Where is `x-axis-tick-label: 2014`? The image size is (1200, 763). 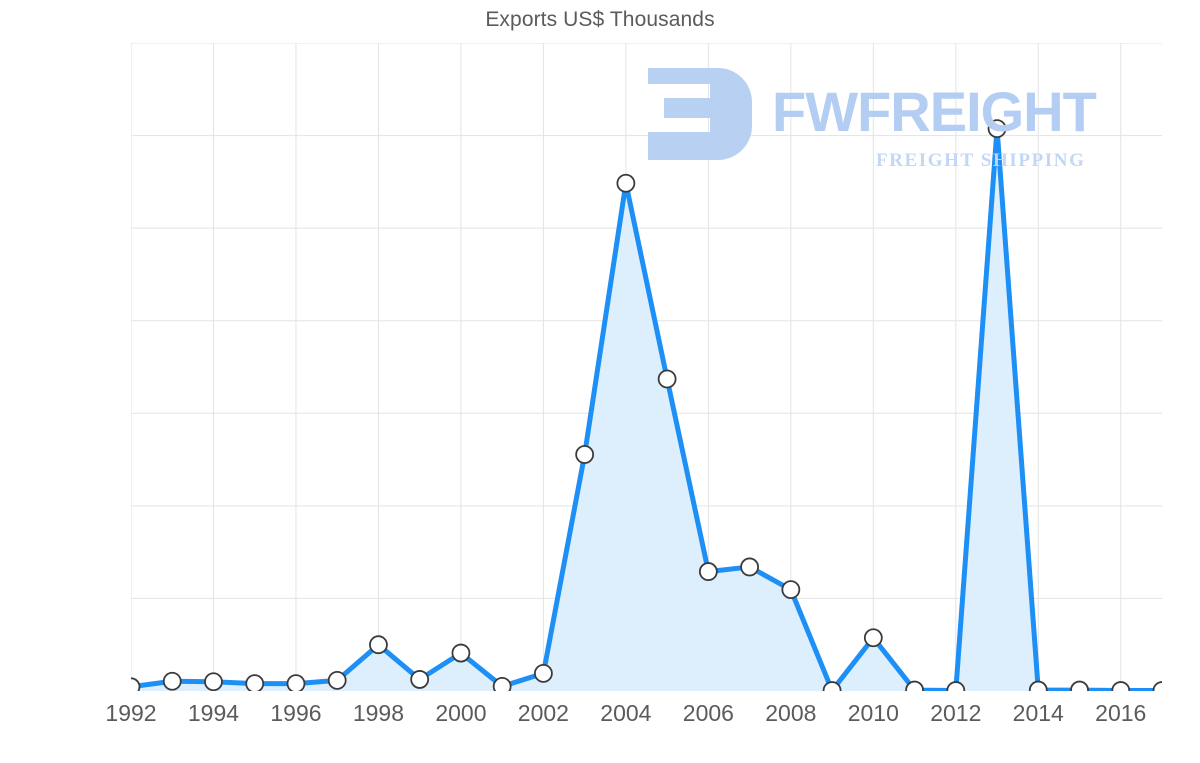 x-axis-tick-label: 2014 is located at coordinates (1038, 713).